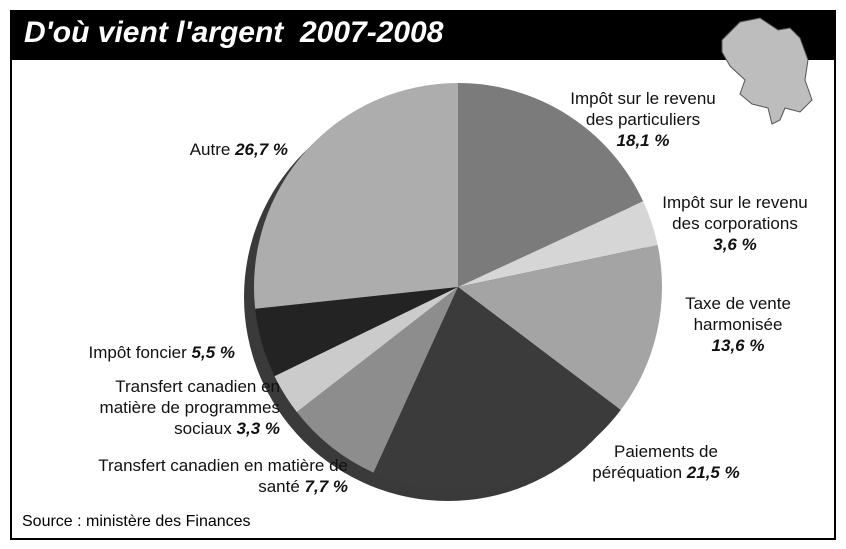 Image resolution: width=846 pixels, height=549 pixels. Describe the element at coordinates (713, 472) in the screenshot. I see `value-label: 21,5 %` at that location.